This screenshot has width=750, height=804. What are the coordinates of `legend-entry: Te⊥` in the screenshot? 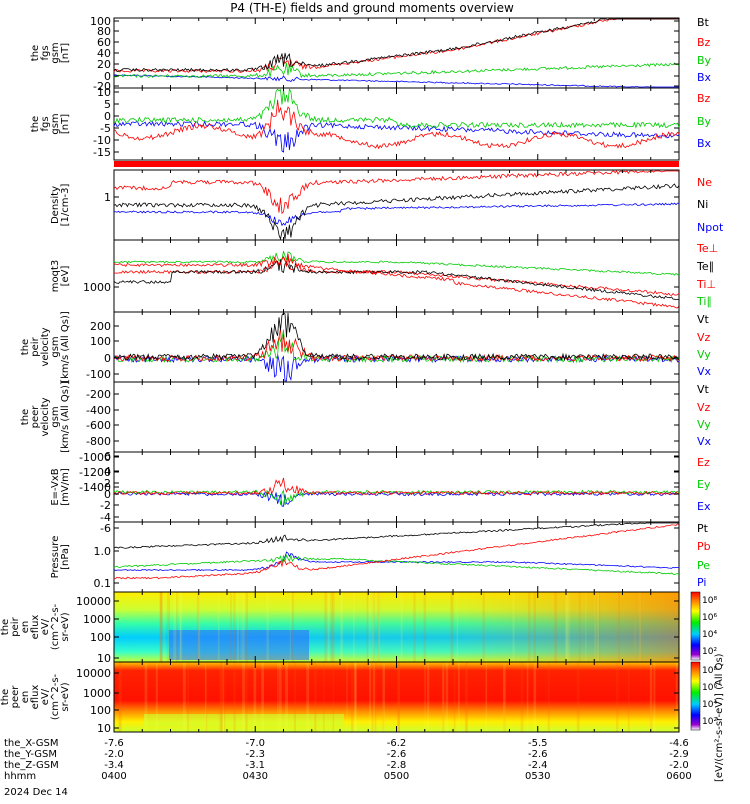 It's located at (707, 248).